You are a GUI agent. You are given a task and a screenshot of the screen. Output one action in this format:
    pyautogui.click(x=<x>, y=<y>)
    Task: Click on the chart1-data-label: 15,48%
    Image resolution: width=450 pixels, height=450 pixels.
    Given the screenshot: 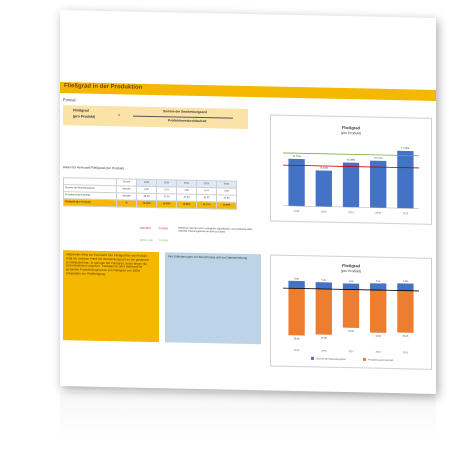 What is the action you would take?
    pyautogui.click(x=351, y=160)
    